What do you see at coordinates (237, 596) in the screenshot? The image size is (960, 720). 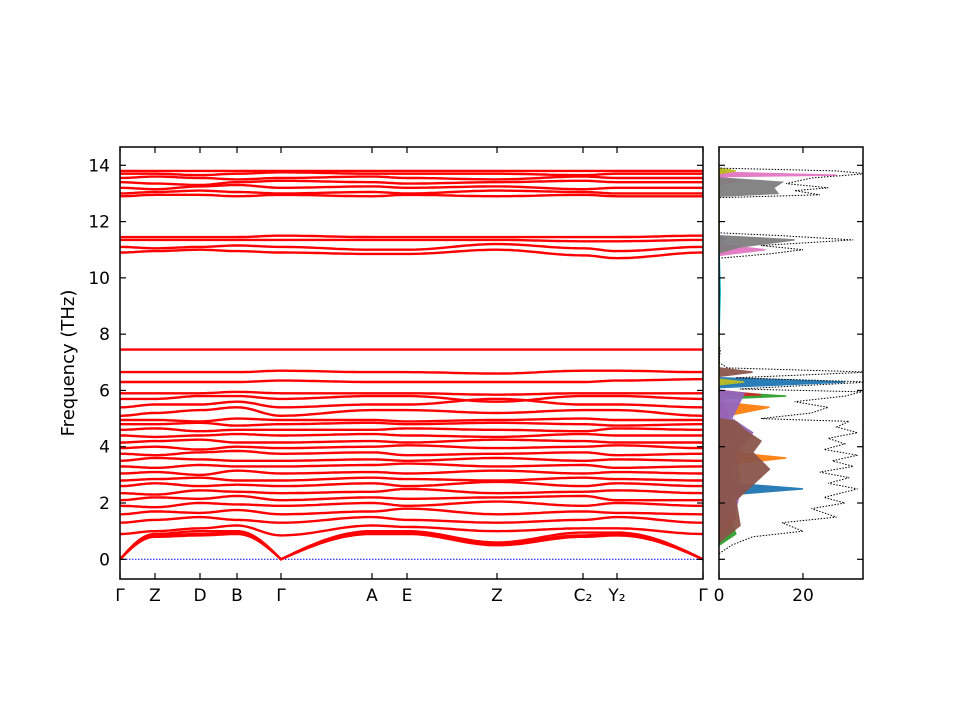 I see `kpoint-label: B` at bounding box center [237, 596].